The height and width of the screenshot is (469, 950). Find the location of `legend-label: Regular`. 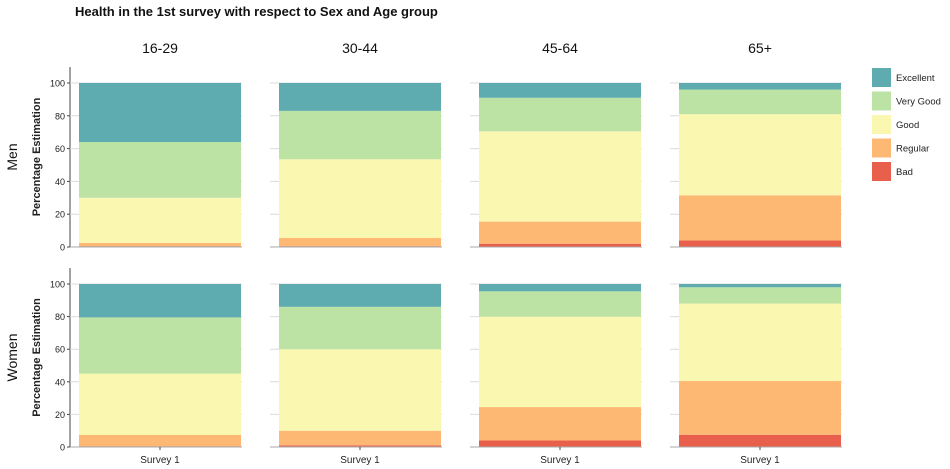

legend-label: Regular is located at coordinates (912, 149).